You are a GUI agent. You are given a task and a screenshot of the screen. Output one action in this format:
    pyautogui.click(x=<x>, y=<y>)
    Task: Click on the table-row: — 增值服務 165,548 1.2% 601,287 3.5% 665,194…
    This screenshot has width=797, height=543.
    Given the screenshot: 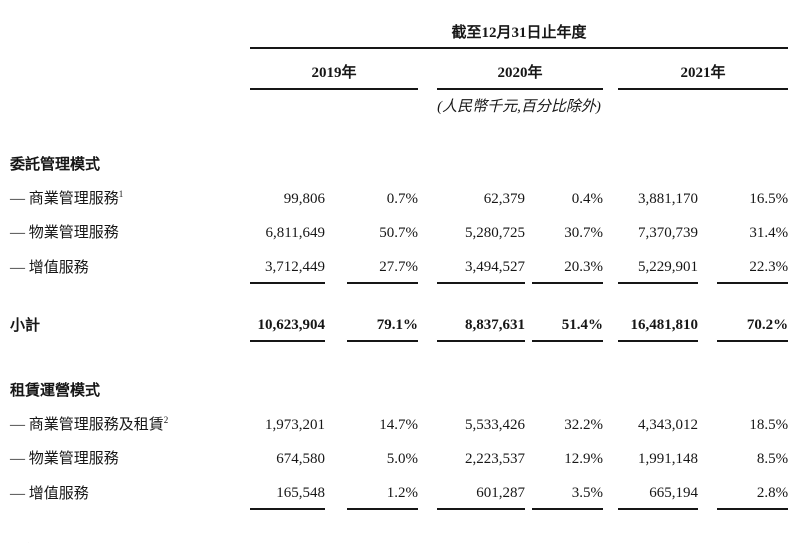 What is the action you would take?
    pyautogui.click(x=399, y=492)
    